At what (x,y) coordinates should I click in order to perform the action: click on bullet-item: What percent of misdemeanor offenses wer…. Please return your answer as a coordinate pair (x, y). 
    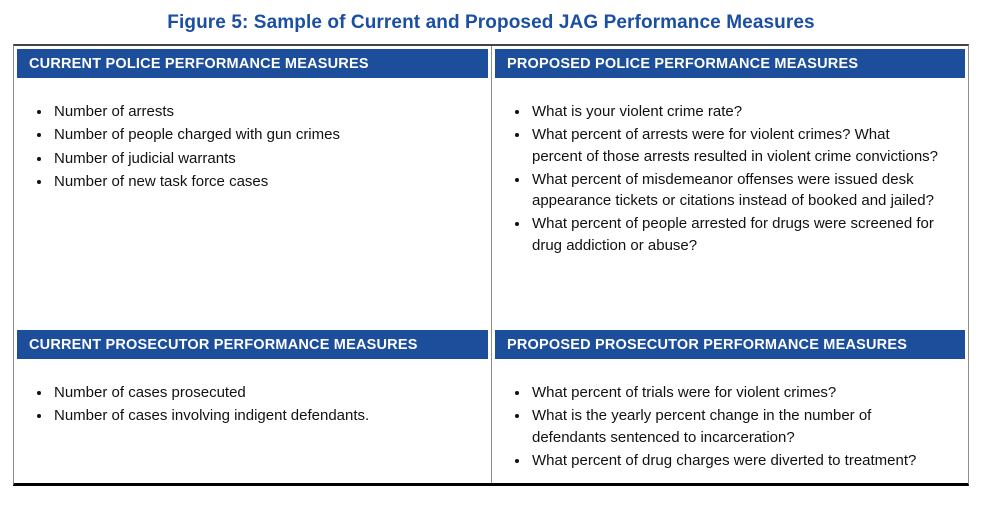
    Looking at the image, I should click on (736, 190).